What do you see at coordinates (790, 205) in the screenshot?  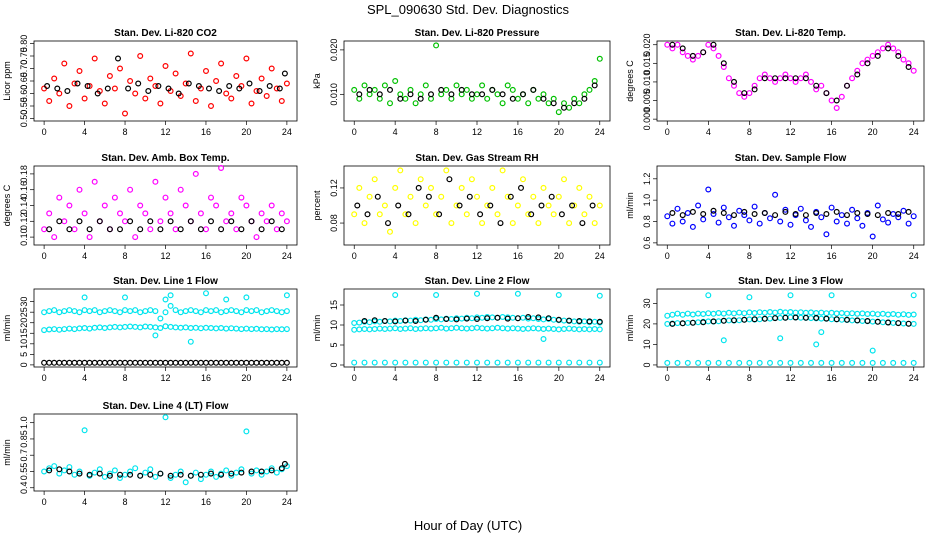 I see `plot-frame` at bounding box center [790, 205].